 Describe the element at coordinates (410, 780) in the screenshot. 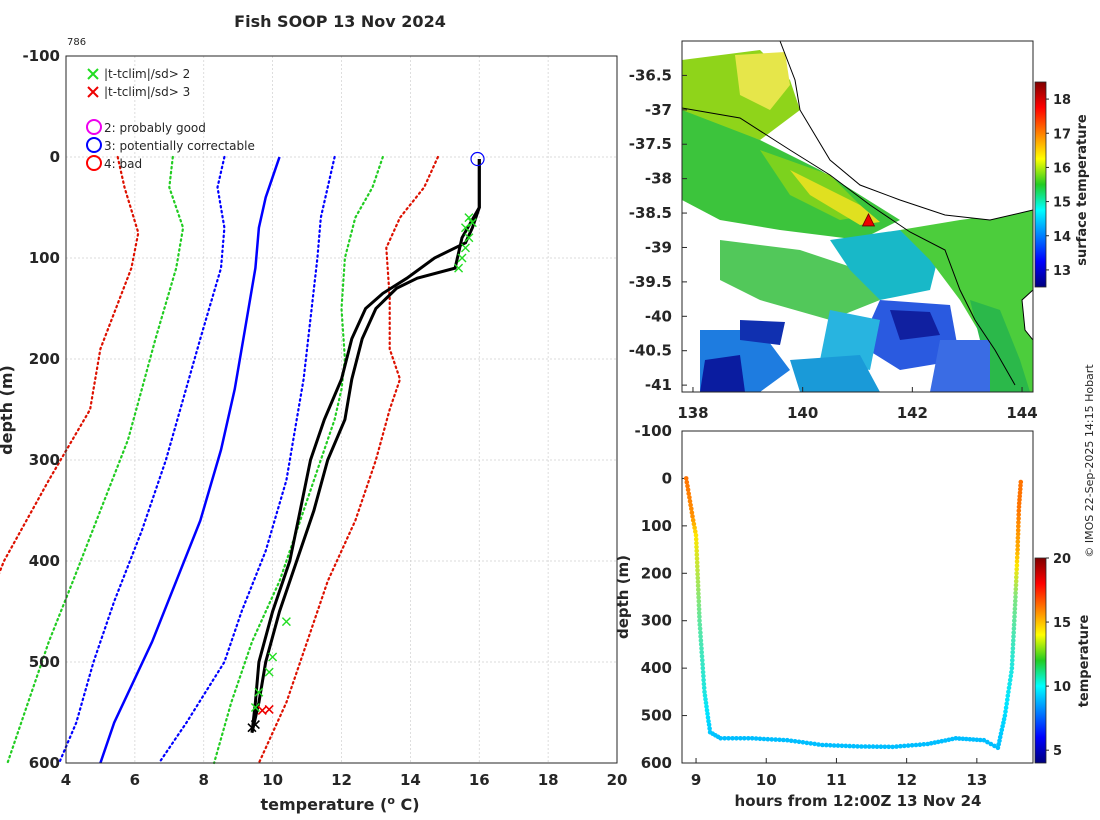

I see `x-tick-label: 14` at that location.